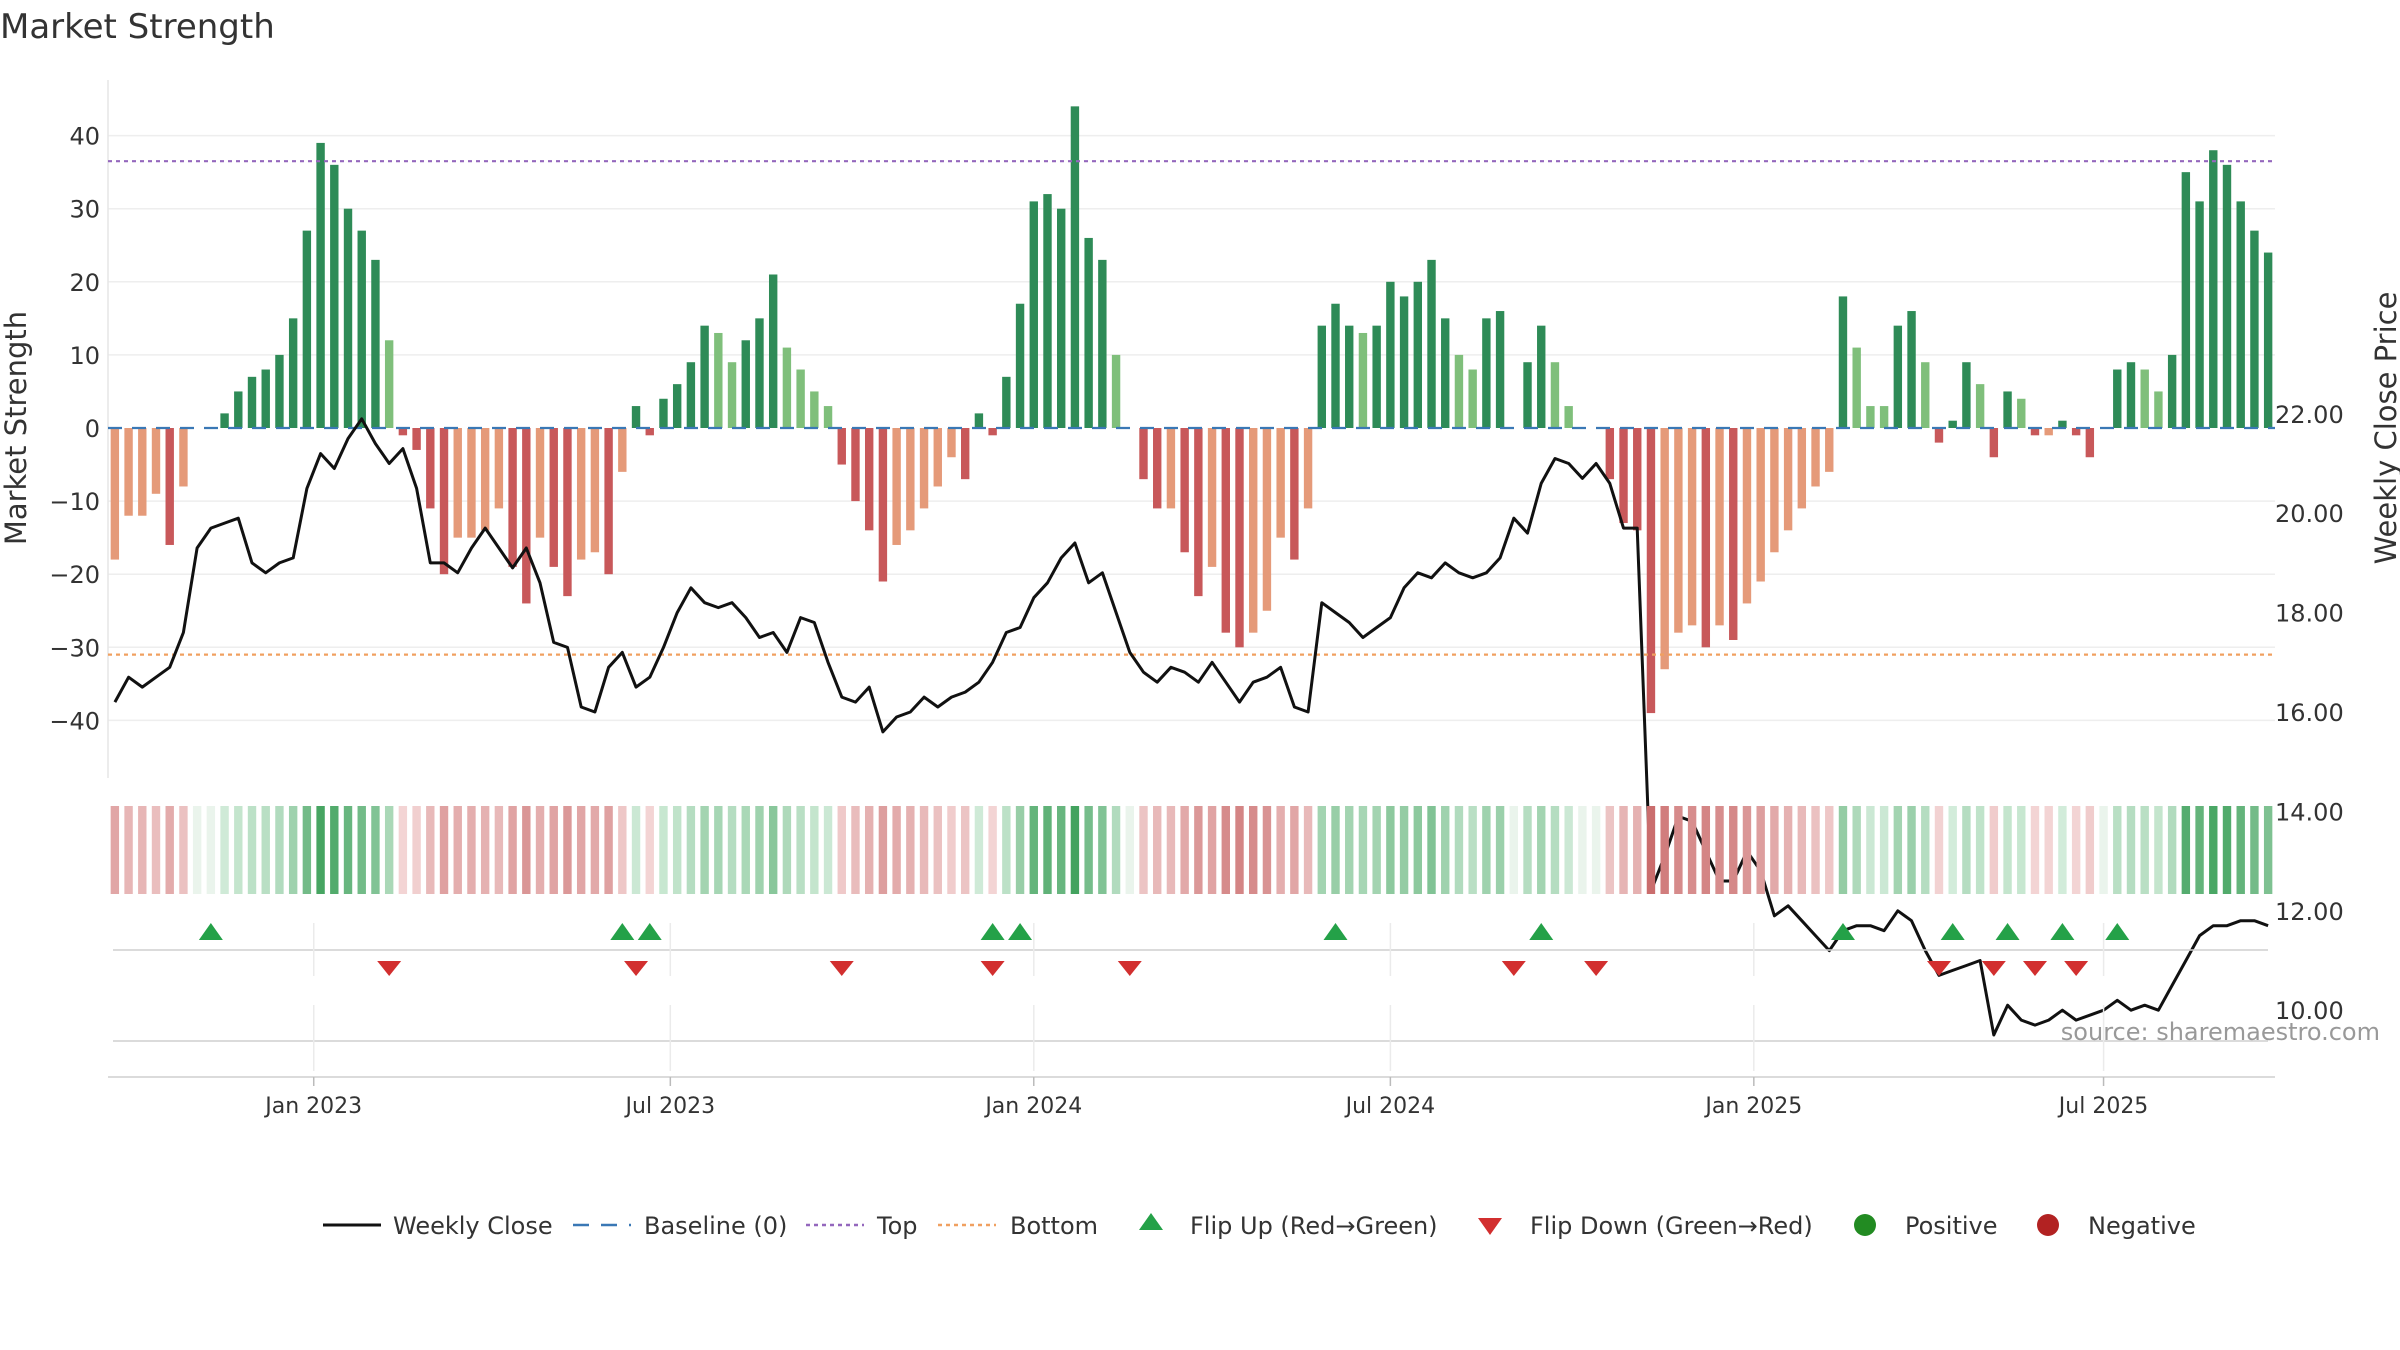 This screenshot has height=1350, width=2400. Describe the element at coordinates (1490, 1226) in the screenshot. I see `legend-flip-down-swatch` at that location.